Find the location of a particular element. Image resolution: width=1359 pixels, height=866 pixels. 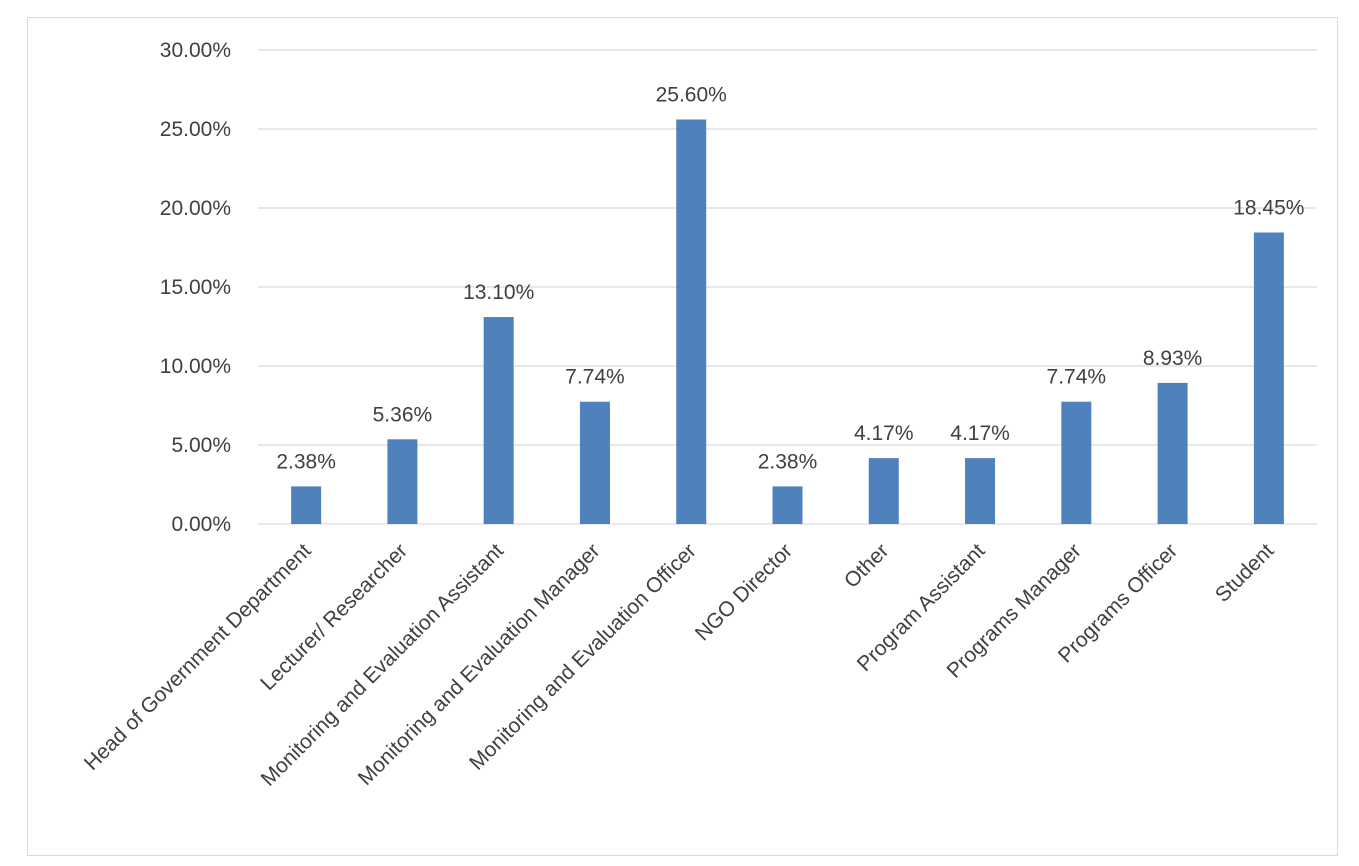

data-label: 8.93% is located at coordinates (1173, 358).